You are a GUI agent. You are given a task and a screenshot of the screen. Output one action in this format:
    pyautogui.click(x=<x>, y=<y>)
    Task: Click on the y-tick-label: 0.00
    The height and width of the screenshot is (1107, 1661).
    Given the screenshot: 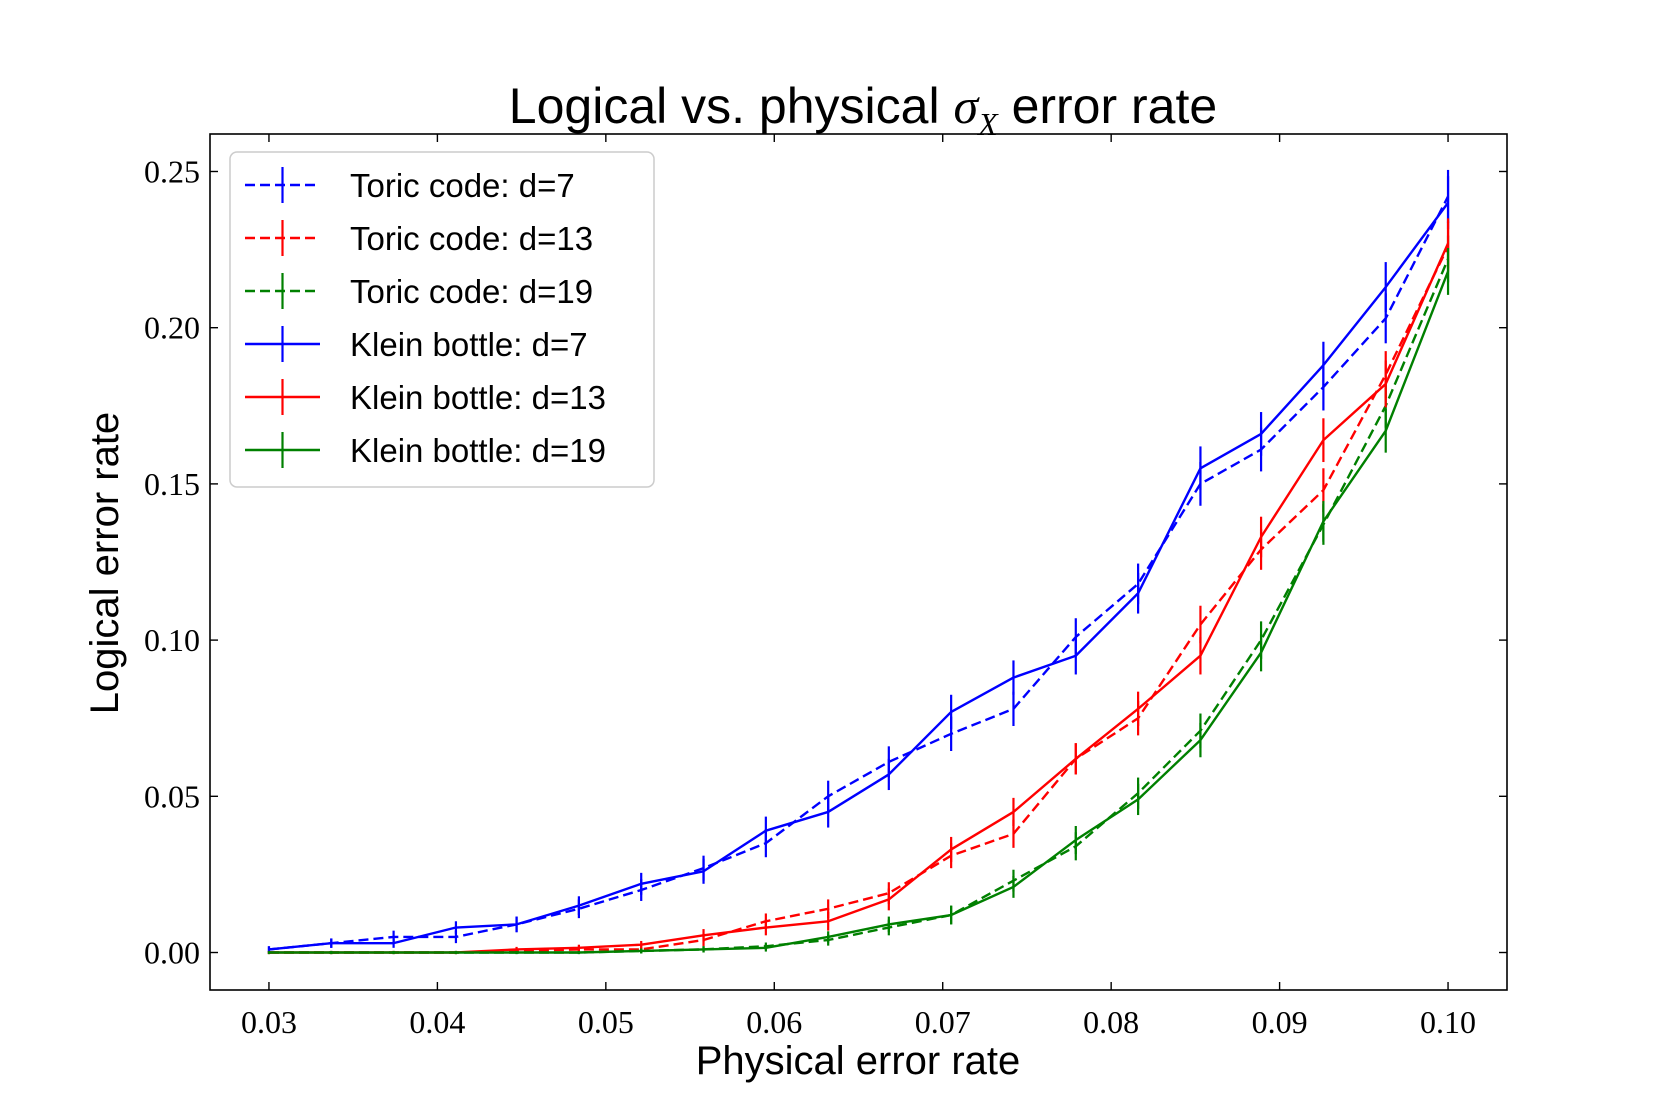 What is the action you would take?
    pyautogui.click(x=172, y=953)
    